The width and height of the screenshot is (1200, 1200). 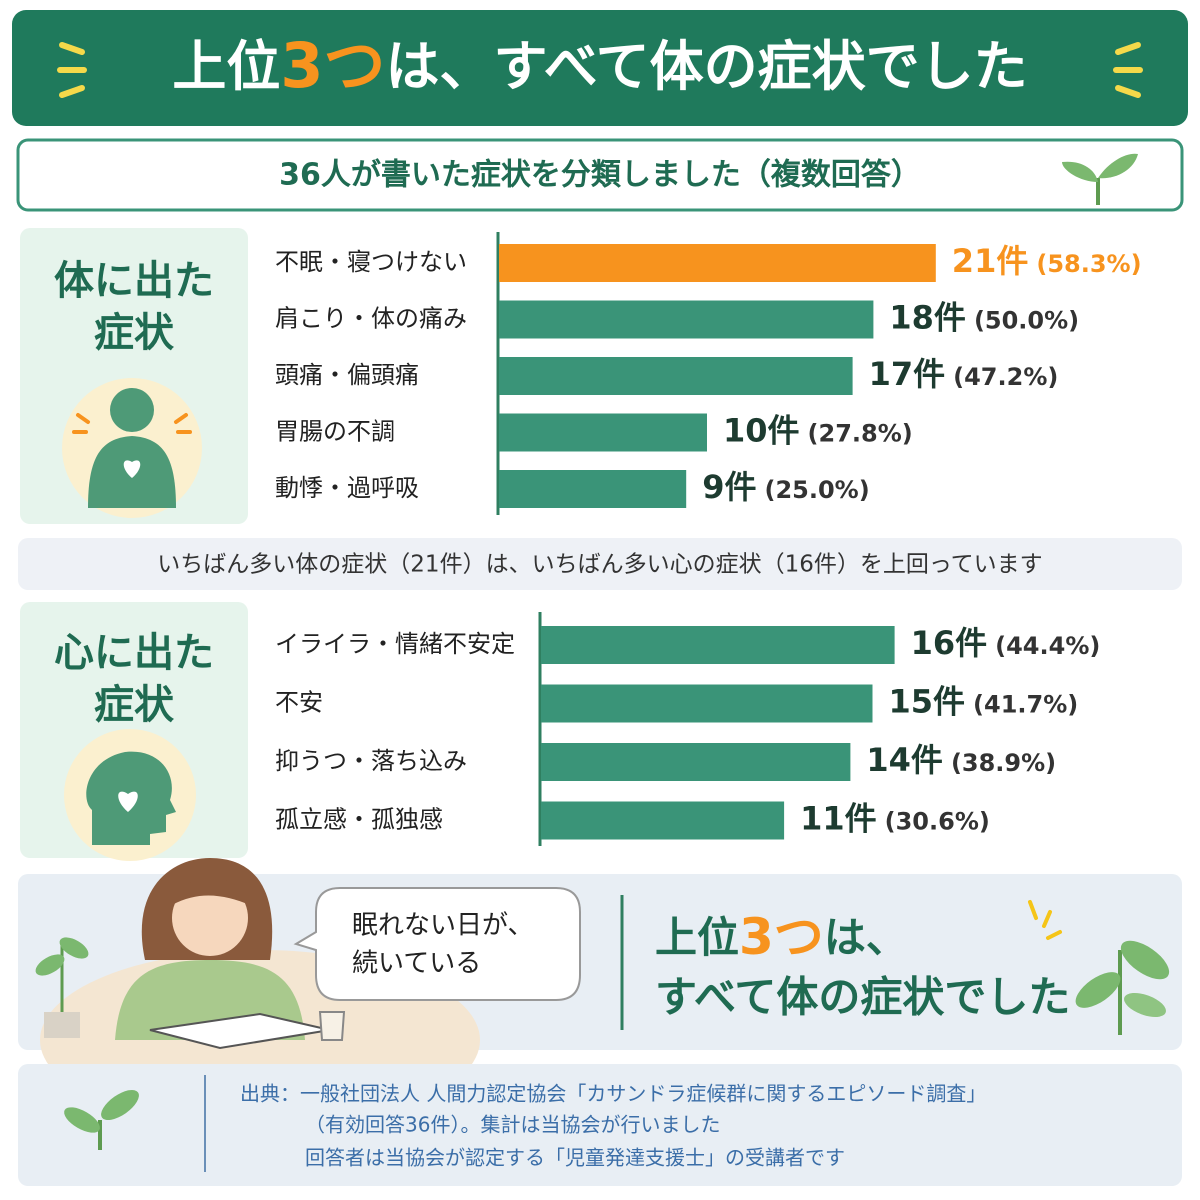 What do you see at coordinates (1122, 987) in the screenshot?
I see `plant-icon` at bounding box center [1122, 987].